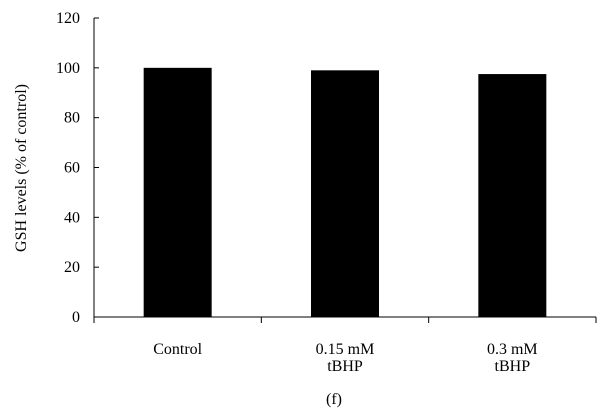 This screenshot has width=605, height=414. Describe the element at coordinates (334, 399) in the screenshot. I see `panel-label: (f)` at that location.